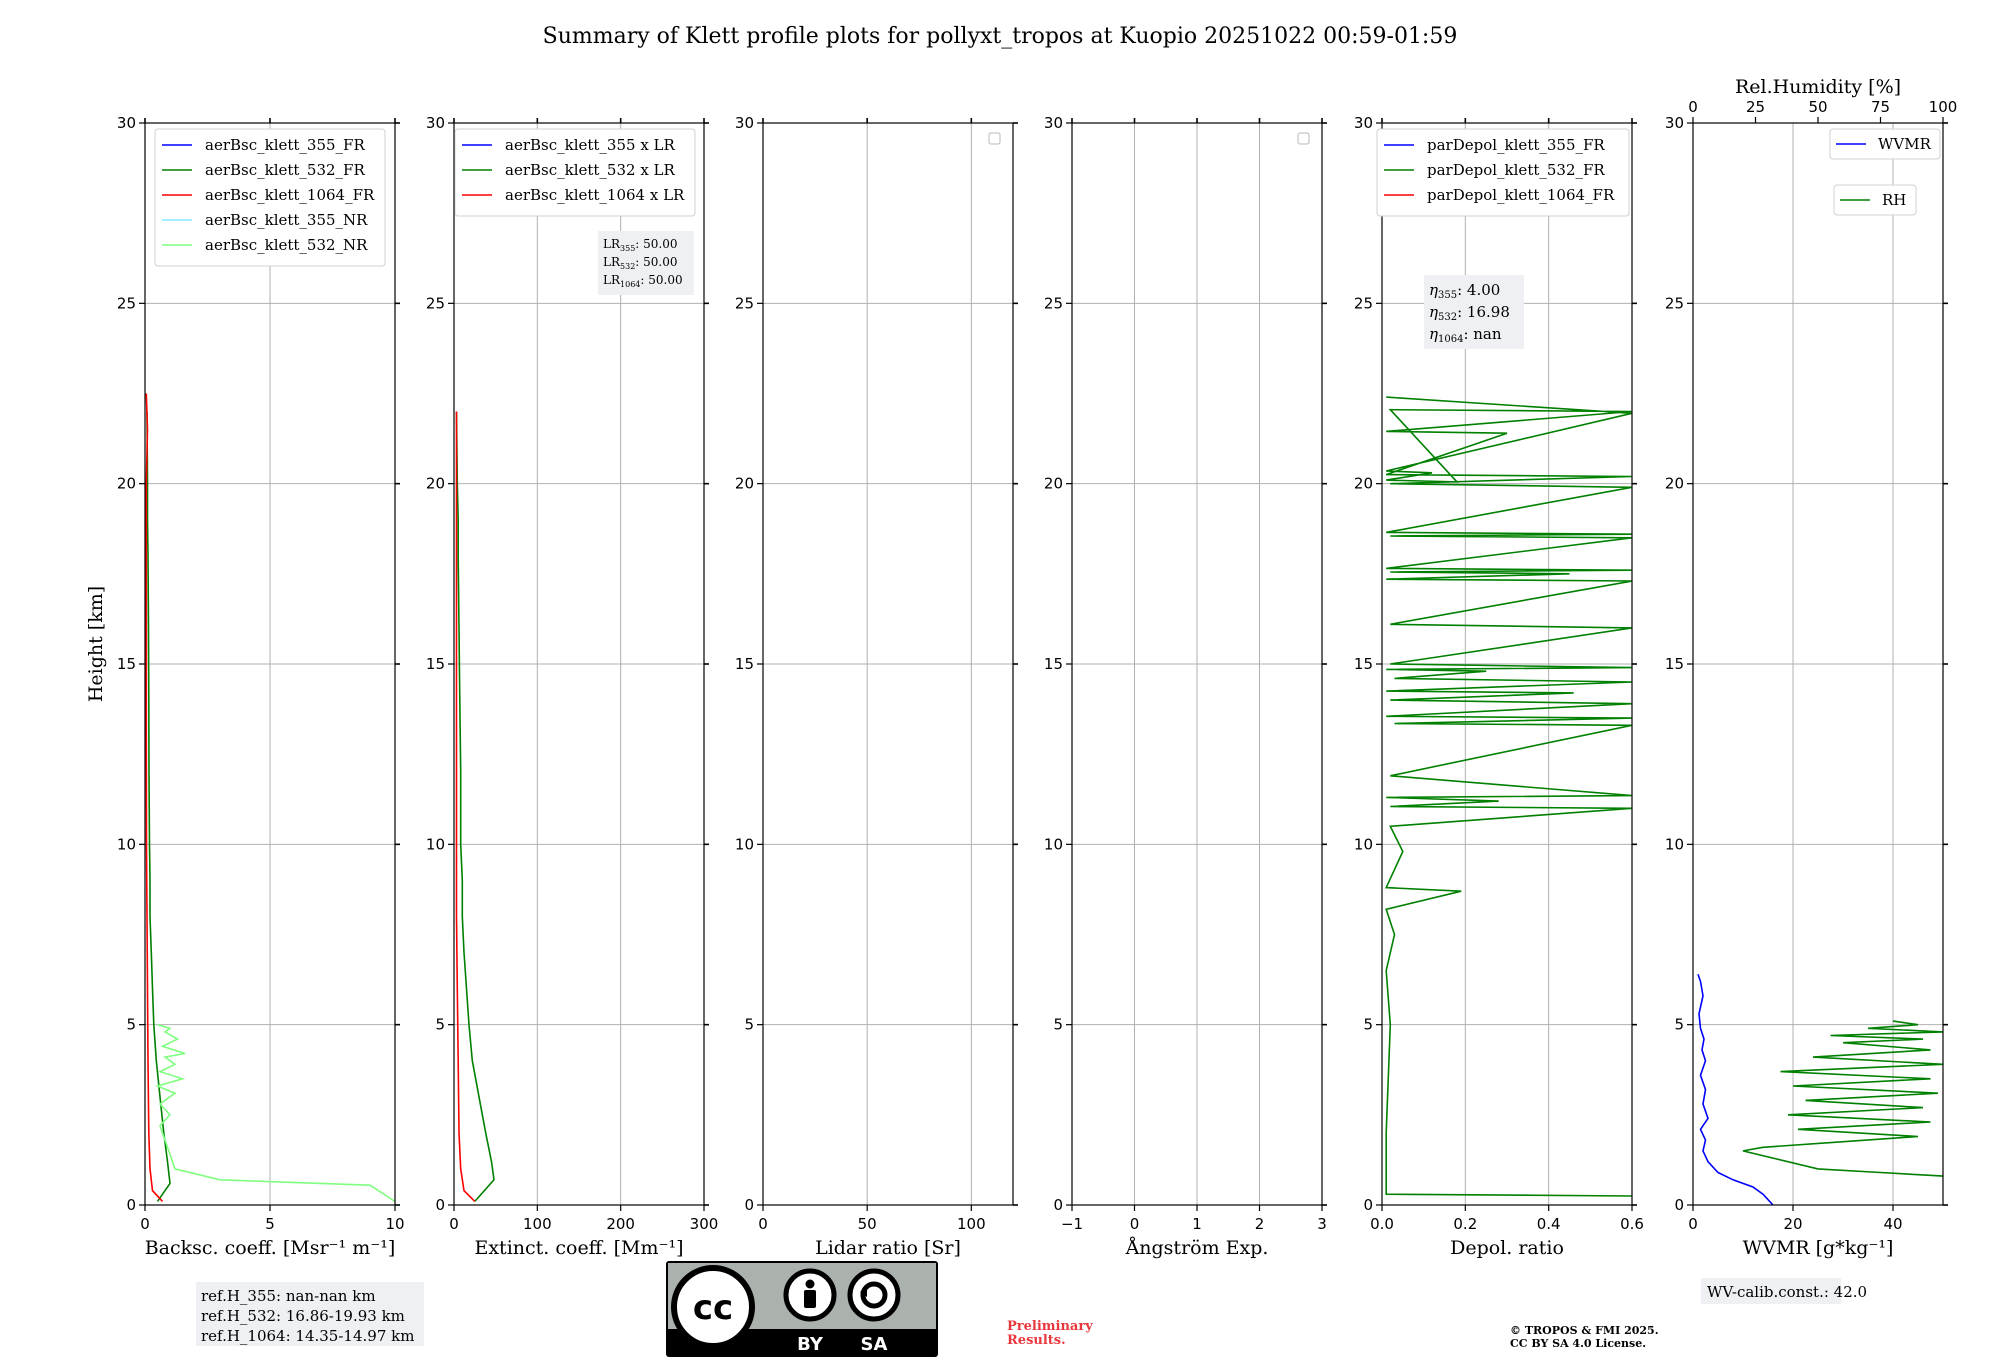 This screenshot has height=1360, width=2000. What do you see at coordinates (1050, 1326) in the screenshot?
I see `preliminary-line-1: Preliminary` at bounding box center [1050, 1326].